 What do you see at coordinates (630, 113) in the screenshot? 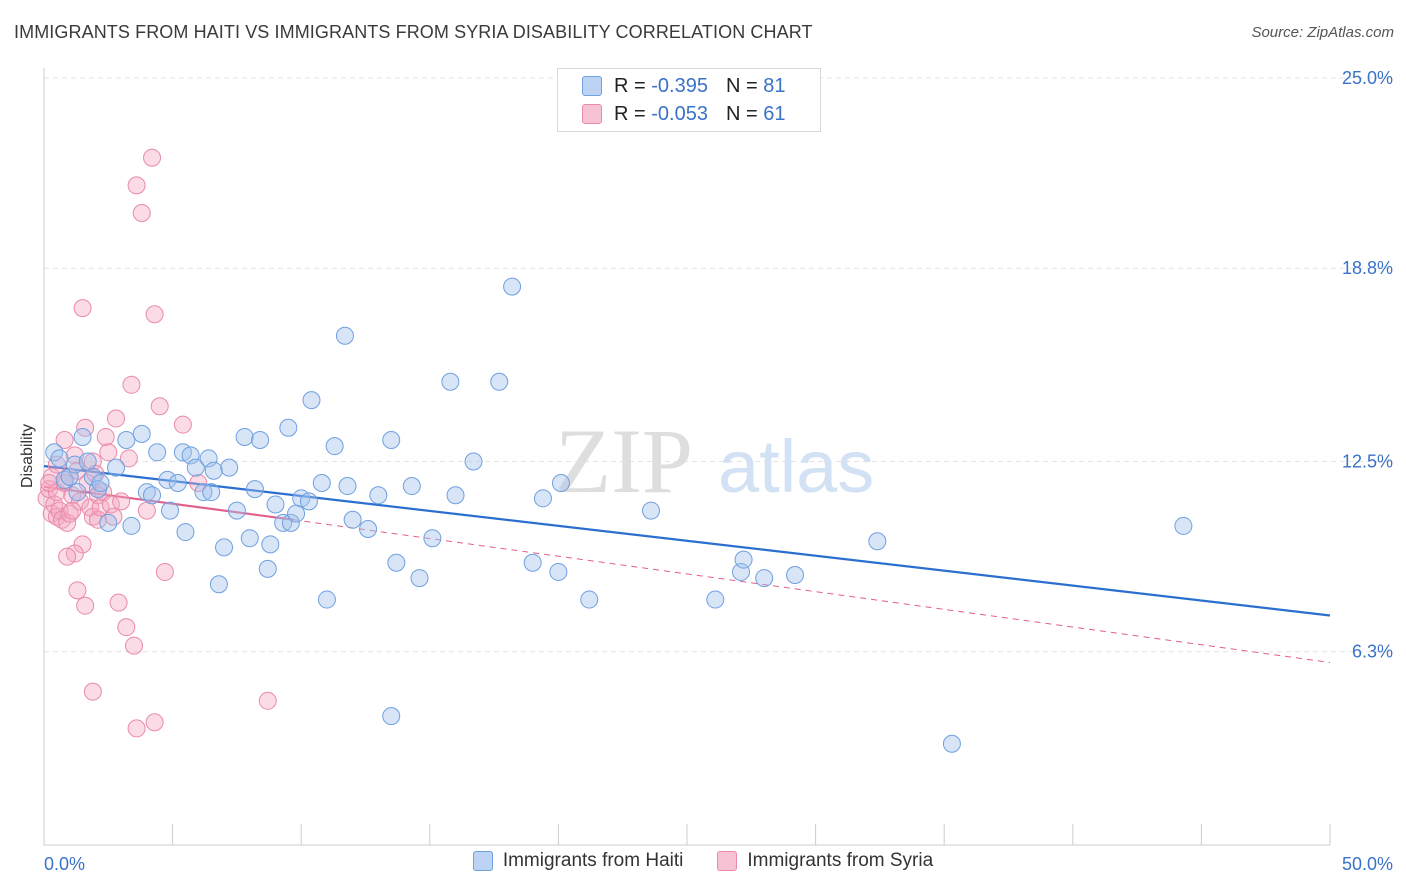
I see `r-label: R =` at bounding box center [630, 113].